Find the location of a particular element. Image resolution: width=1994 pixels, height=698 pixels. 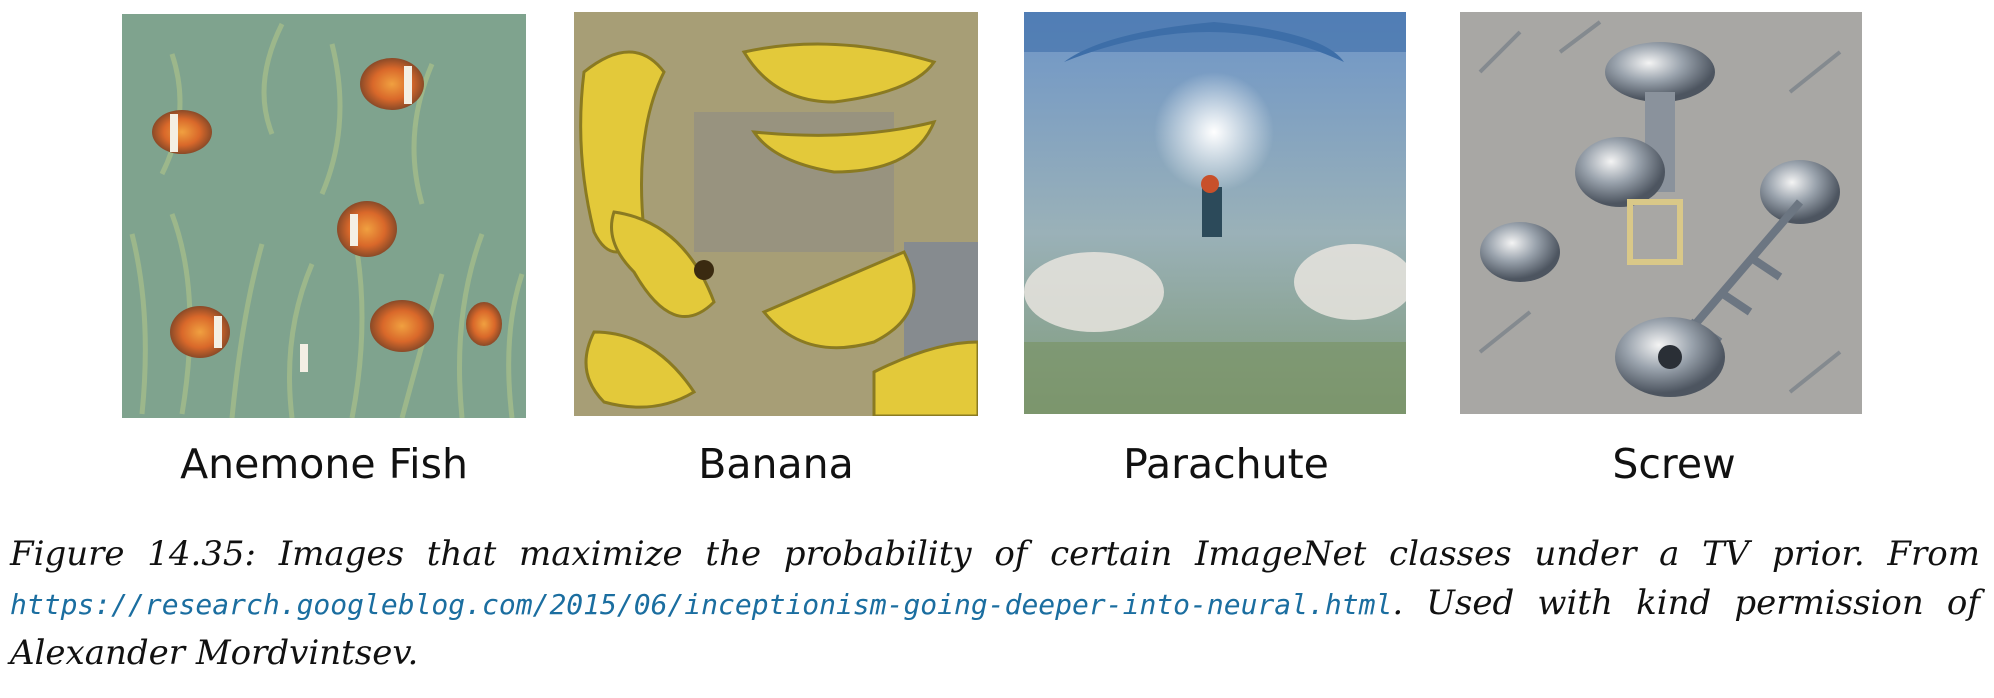

screw-image is located at coordinates (1661, 213).